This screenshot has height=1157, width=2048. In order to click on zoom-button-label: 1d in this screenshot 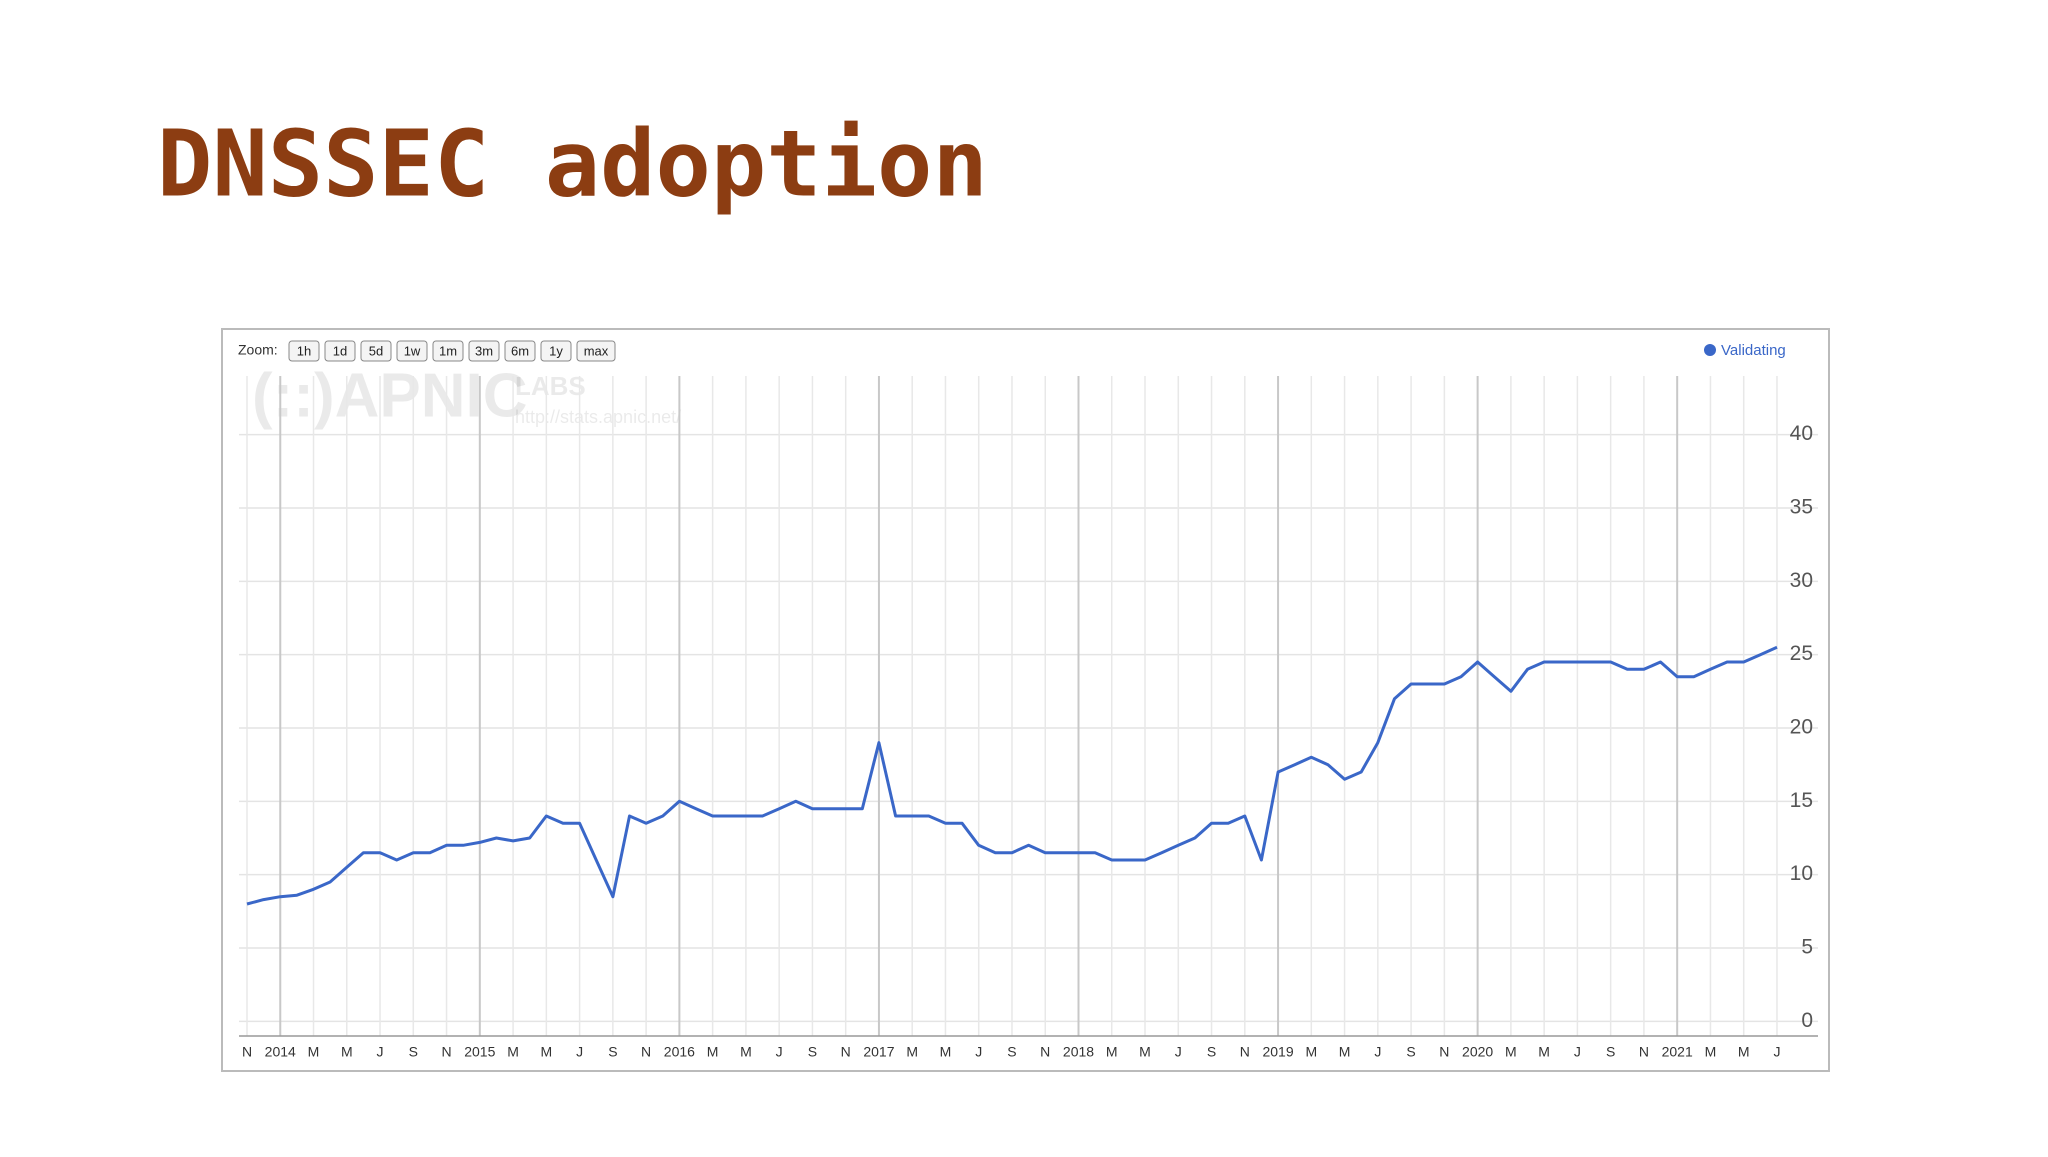, I will do `click(340, 350)`.